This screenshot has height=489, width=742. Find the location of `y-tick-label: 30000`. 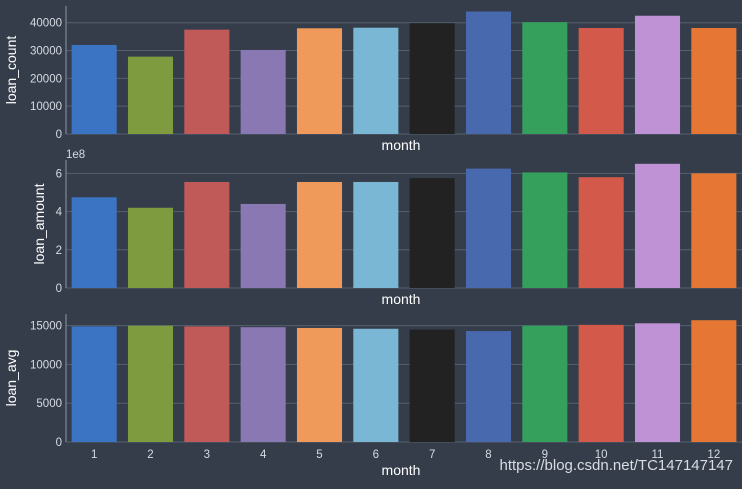

y-tick-label: 30000 is located at coordinates (46, 52).